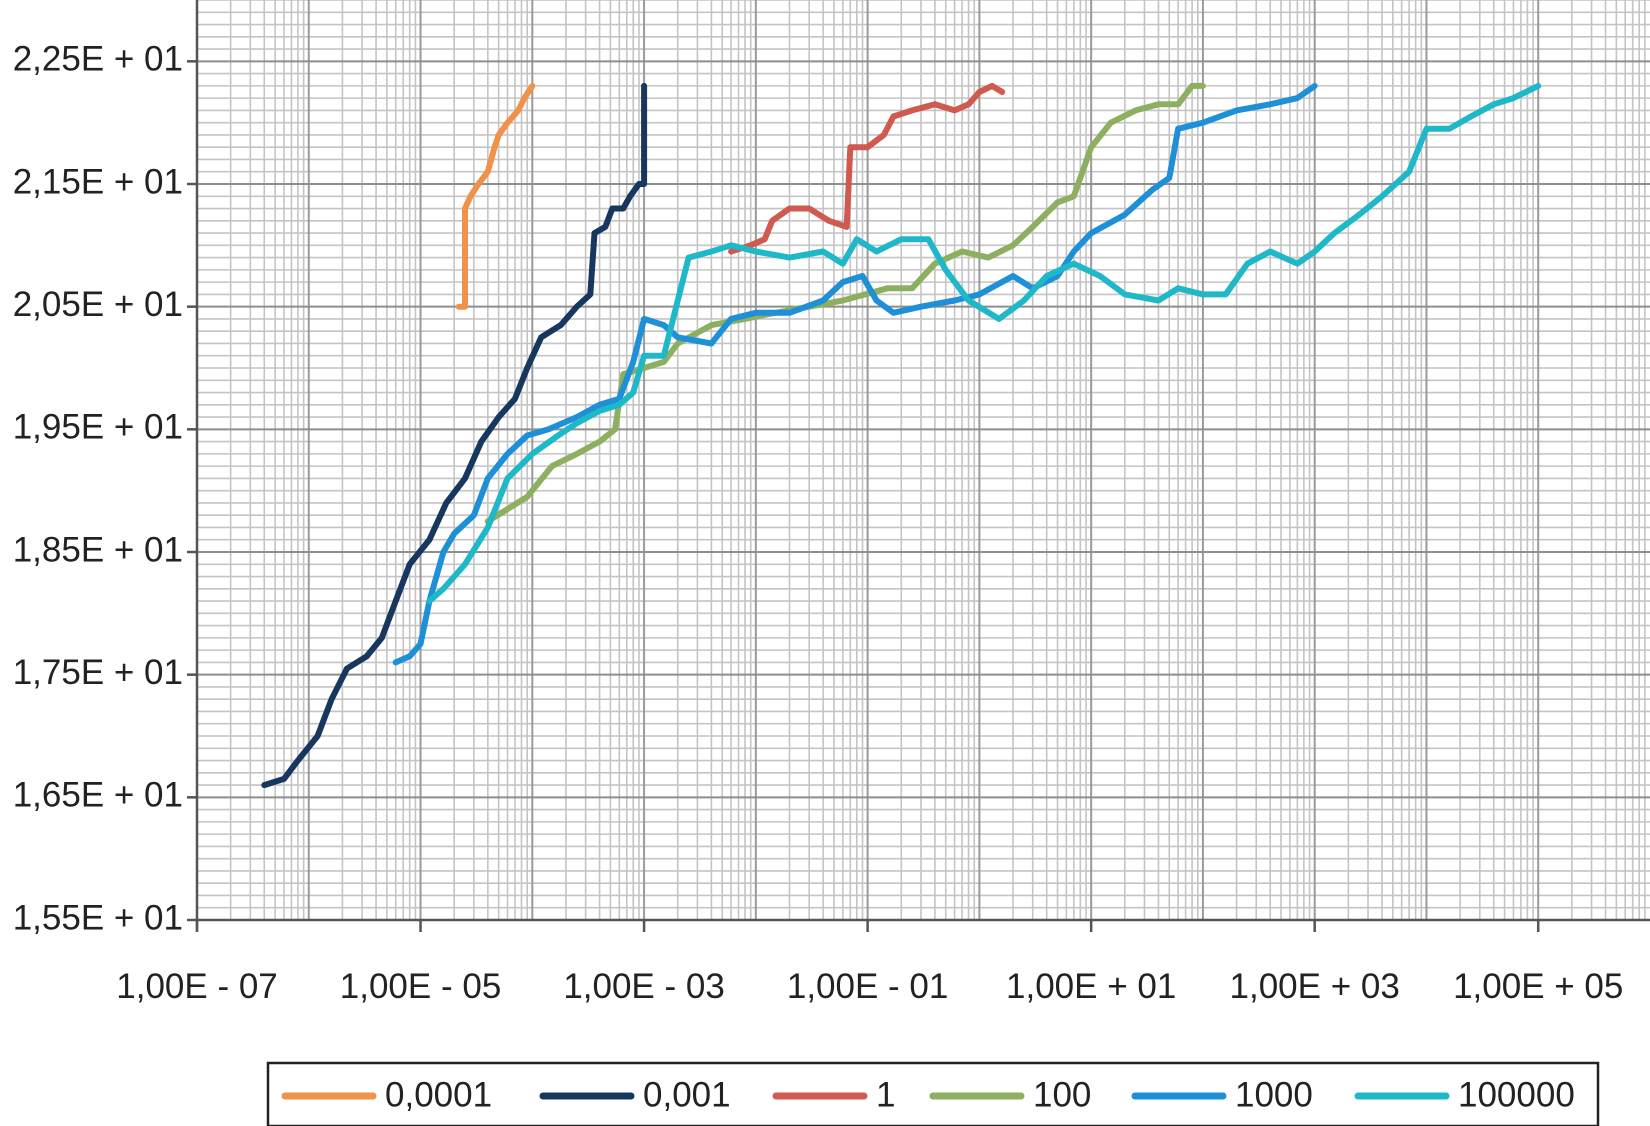  Describe the element at coordinates (98, 181) in the screenshot. I see `y-tick-label: 2,15E + 01` at that location.